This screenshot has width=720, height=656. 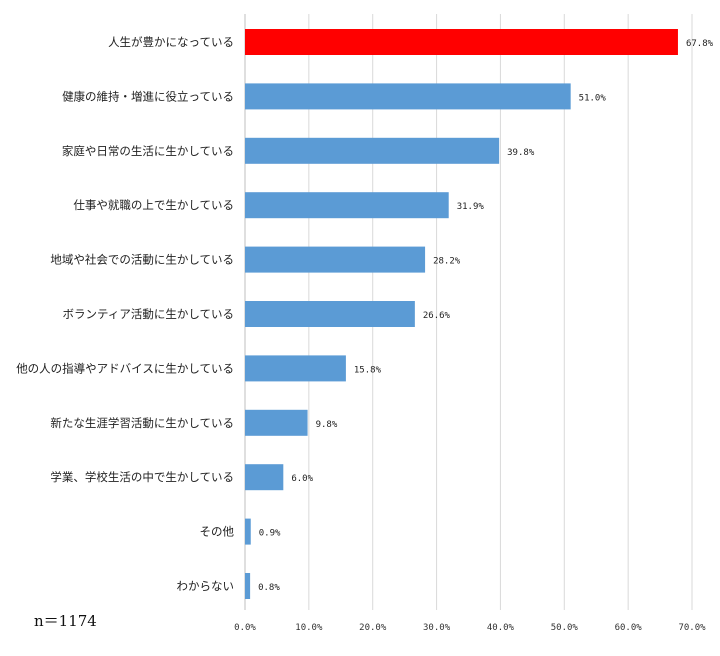 I want to click on x-tick-label: 30.0%, so click(x=437, y=628).